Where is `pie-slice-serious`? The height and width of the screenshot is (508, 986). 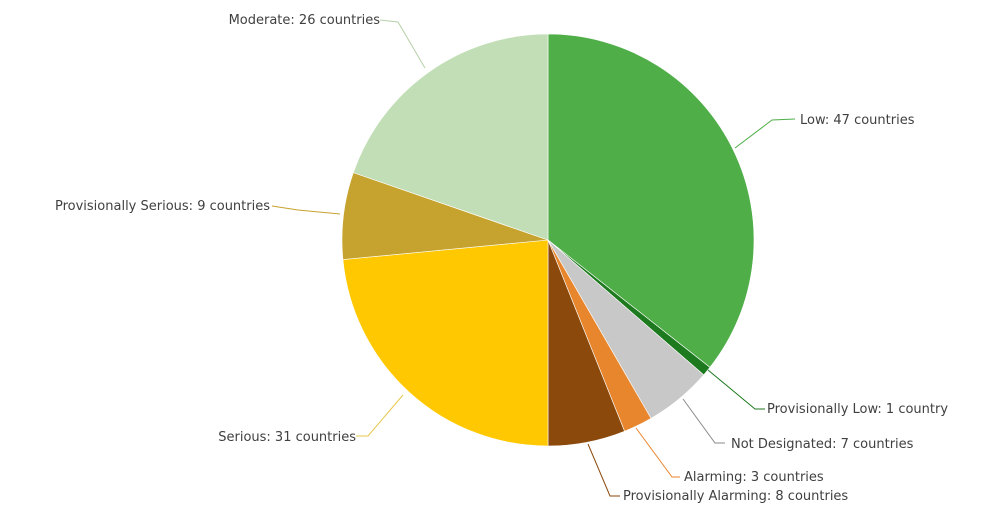
pie-slice-serious is located at coordinates (445, 343).